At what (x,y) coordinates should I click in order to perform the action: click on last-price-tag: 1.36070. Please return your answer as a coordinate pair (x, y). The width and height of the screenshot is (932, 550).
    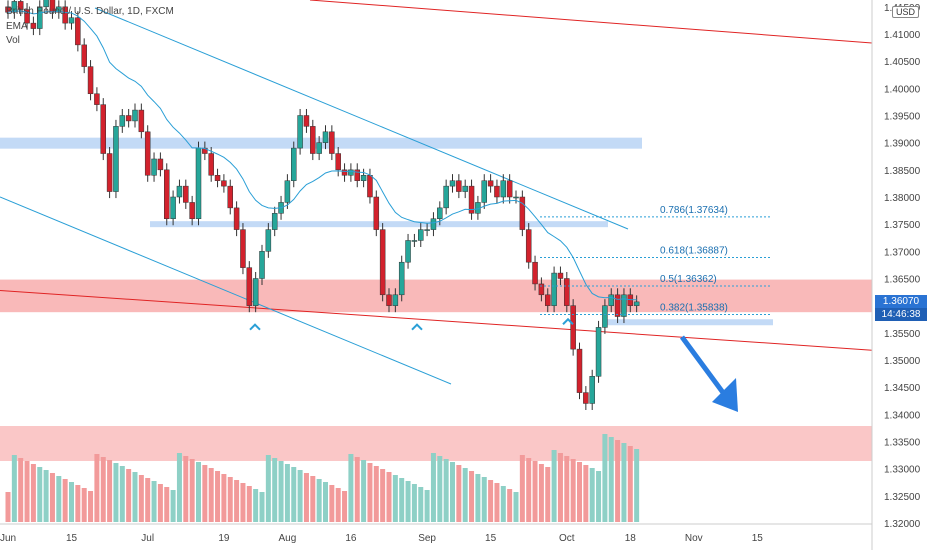
    Looking at the image, I should click on (901, 301).